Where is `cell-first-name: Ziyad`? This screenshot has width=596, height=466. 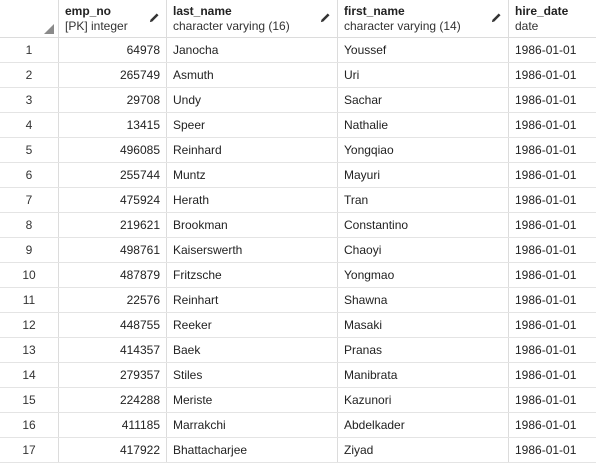
cell-first-name: Ziyad is located at coordinates (423, 450).